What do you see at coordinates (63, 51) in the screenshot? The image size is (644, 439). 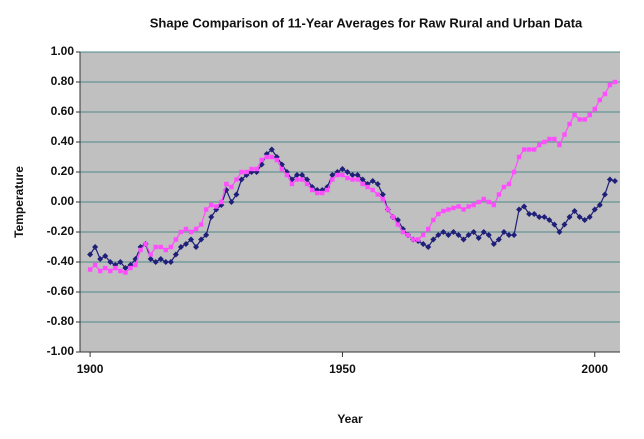 I see `y-tick-label: 1.00` at bounding box center [63, 51].